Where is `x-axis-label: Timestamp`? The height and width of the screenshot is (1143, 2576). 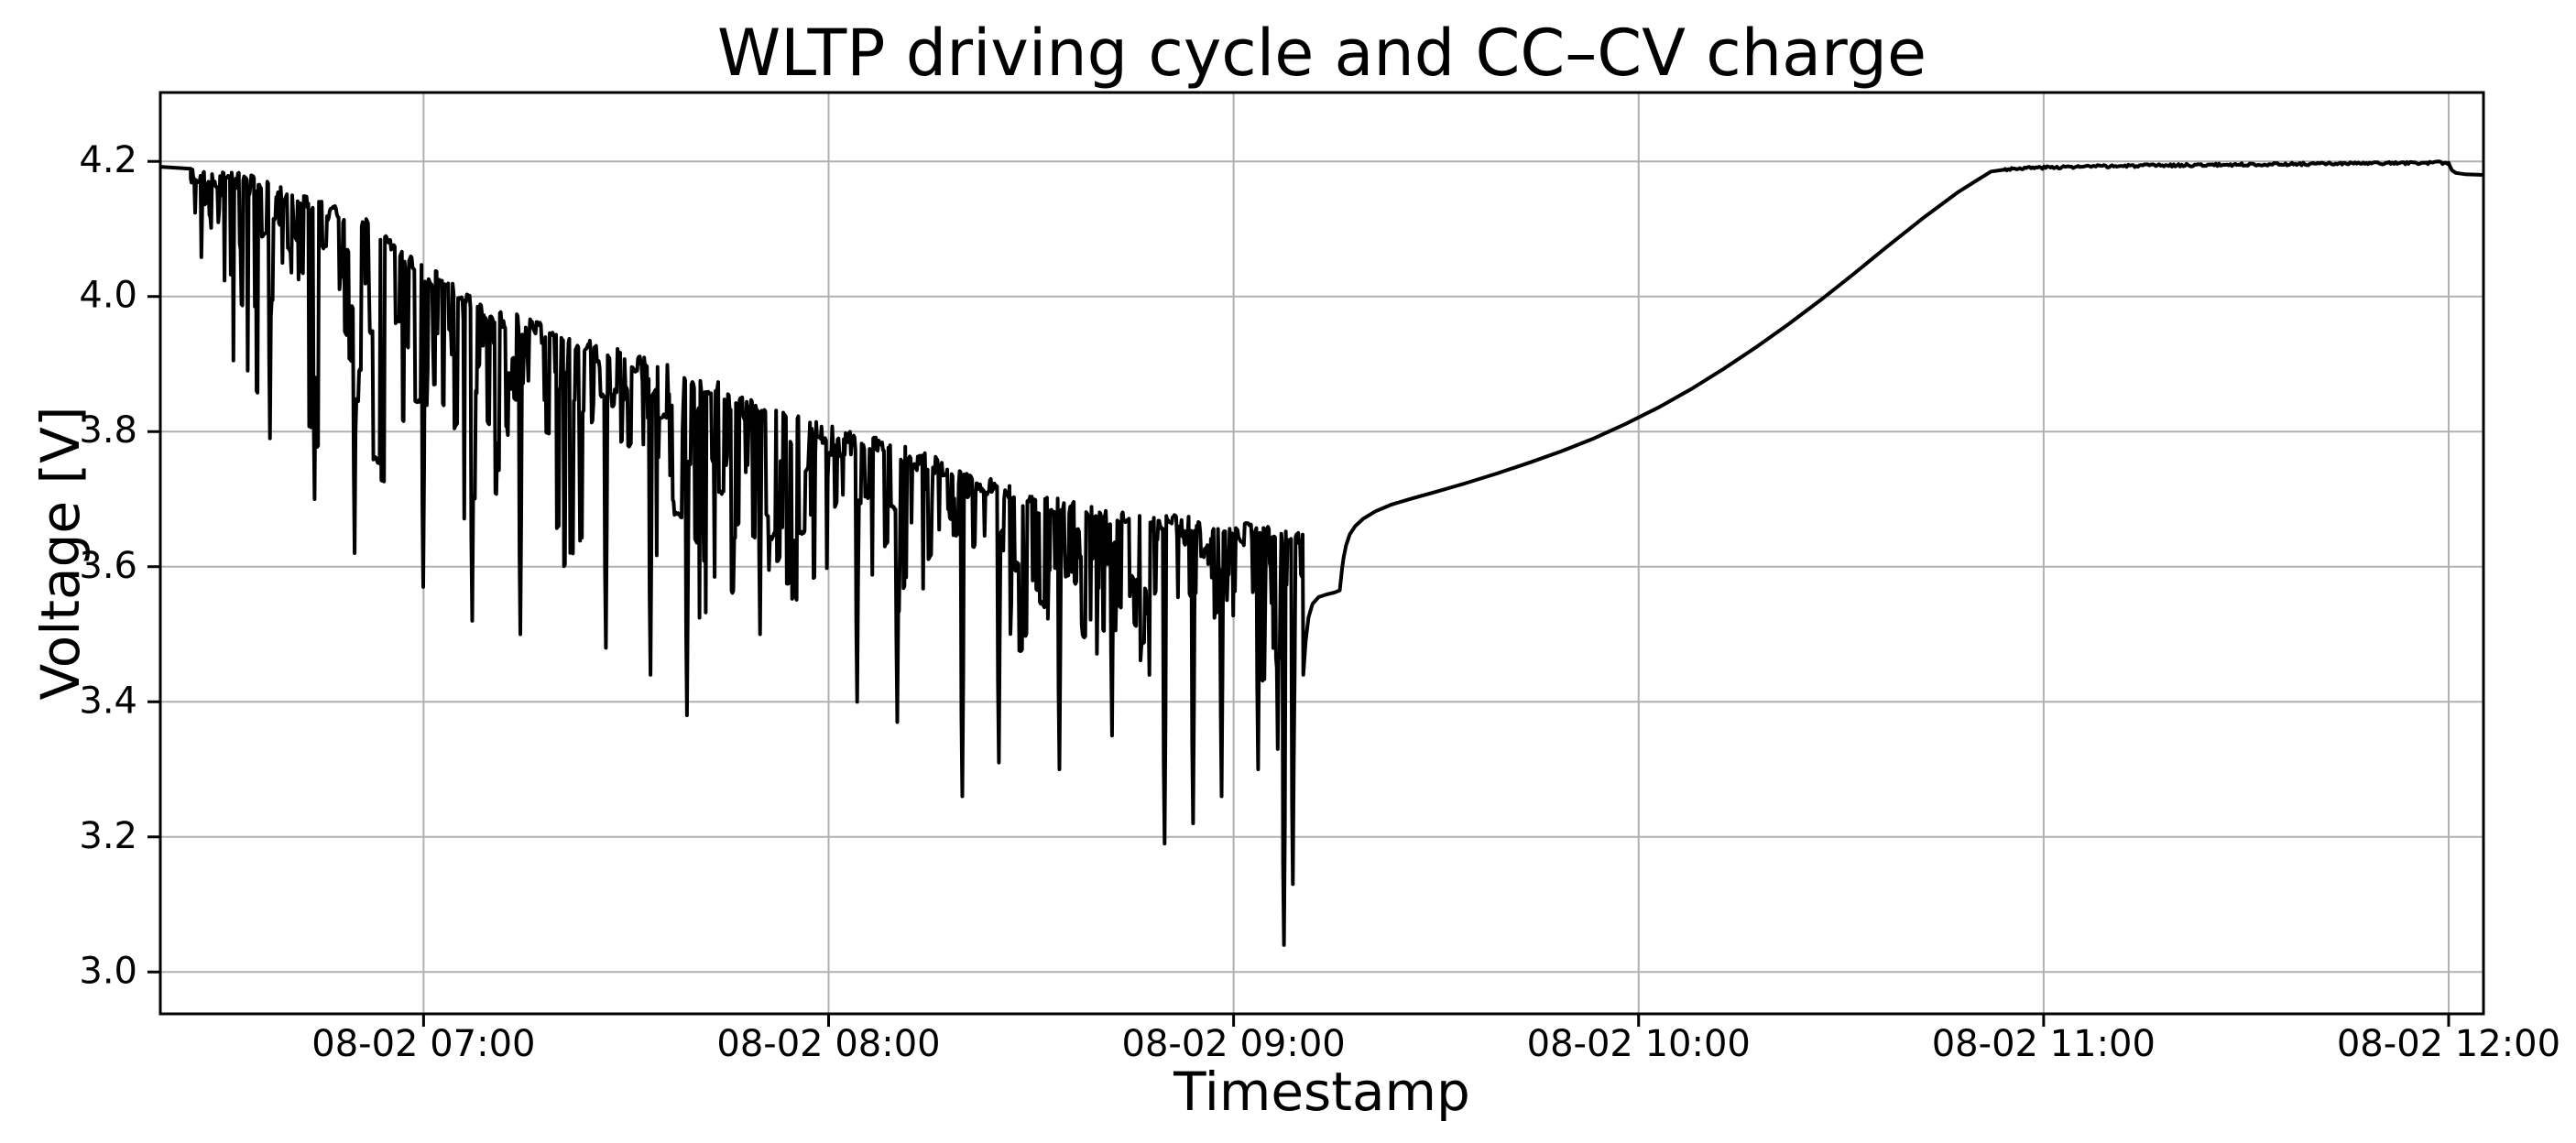
x-axis-label: Timestamp is located at coordinates (1322, 1092).